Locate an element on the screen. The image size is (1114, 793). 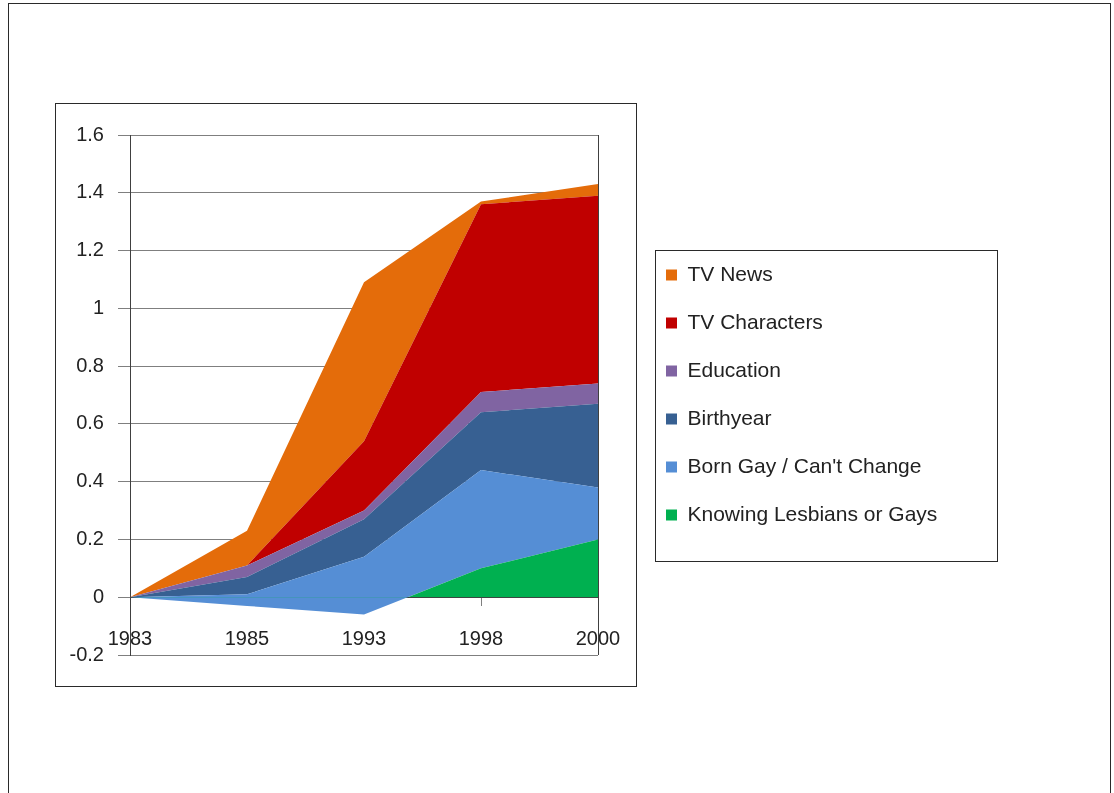
legend-label: Education is located at coordinates (734, 369).